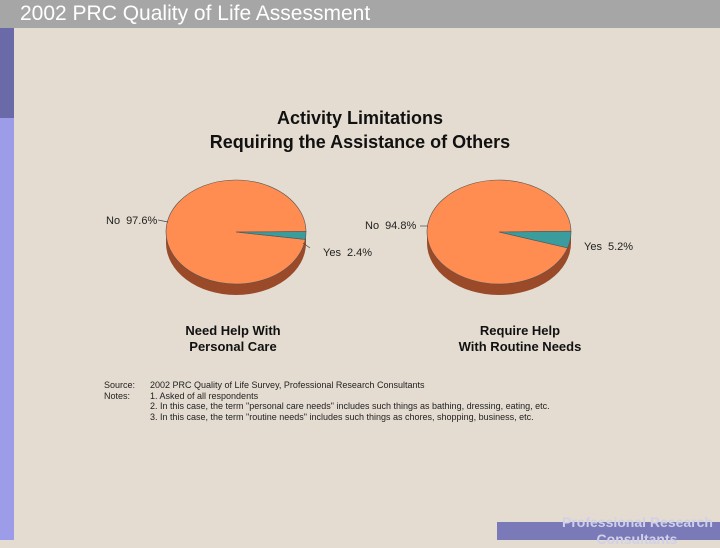  I want to click on pie2-yes-label: Yes 5.2%, so click(608, 247).